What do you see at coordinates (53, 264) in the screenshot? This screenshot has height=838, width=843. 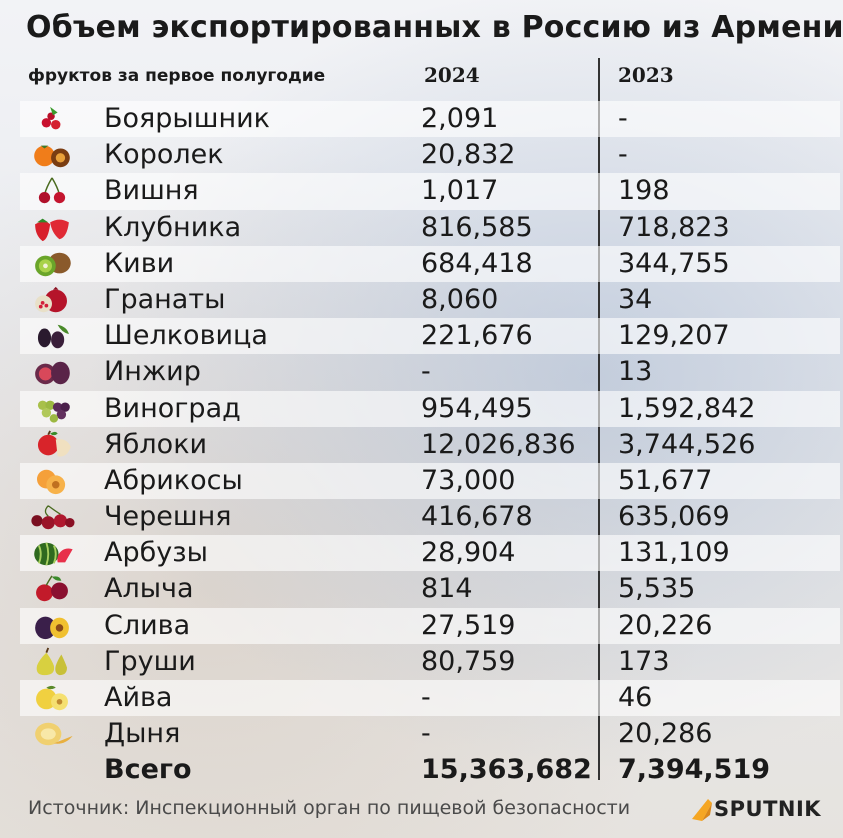 I see `kiwi-icon` at bounding box center [53, 264].